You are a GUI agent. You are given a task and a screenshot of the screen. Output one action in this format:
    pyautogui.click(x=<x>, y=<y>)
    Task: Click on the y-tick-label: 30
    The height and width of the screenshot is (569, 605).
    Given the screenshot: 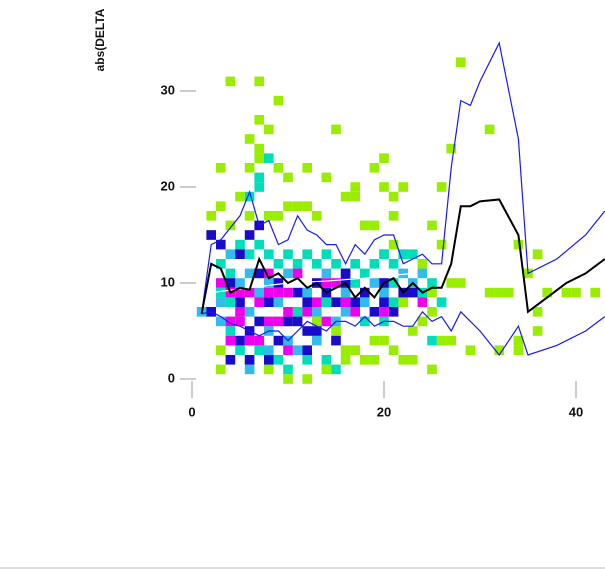 What is the action you would take?
    pyautogui.click(x=168, y=89)
    